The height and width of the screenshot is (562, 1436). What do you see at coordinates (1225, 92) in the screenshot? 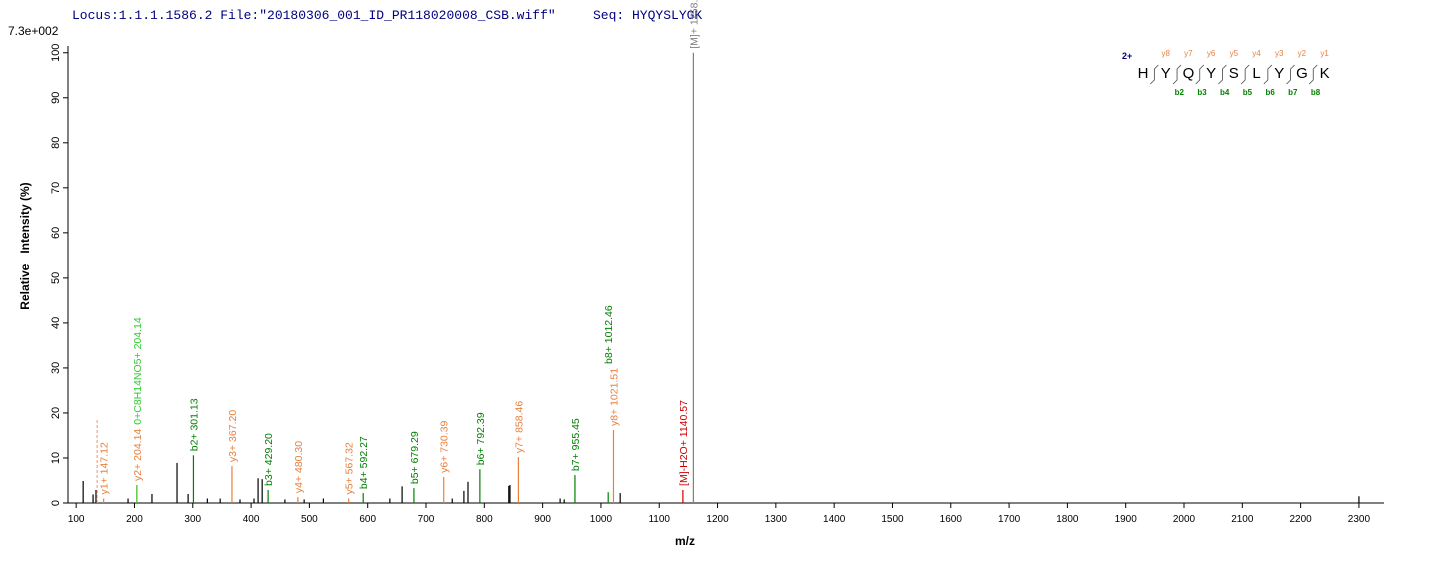
I see `b-ion-label: b4` at bounding box center [1225, 92].